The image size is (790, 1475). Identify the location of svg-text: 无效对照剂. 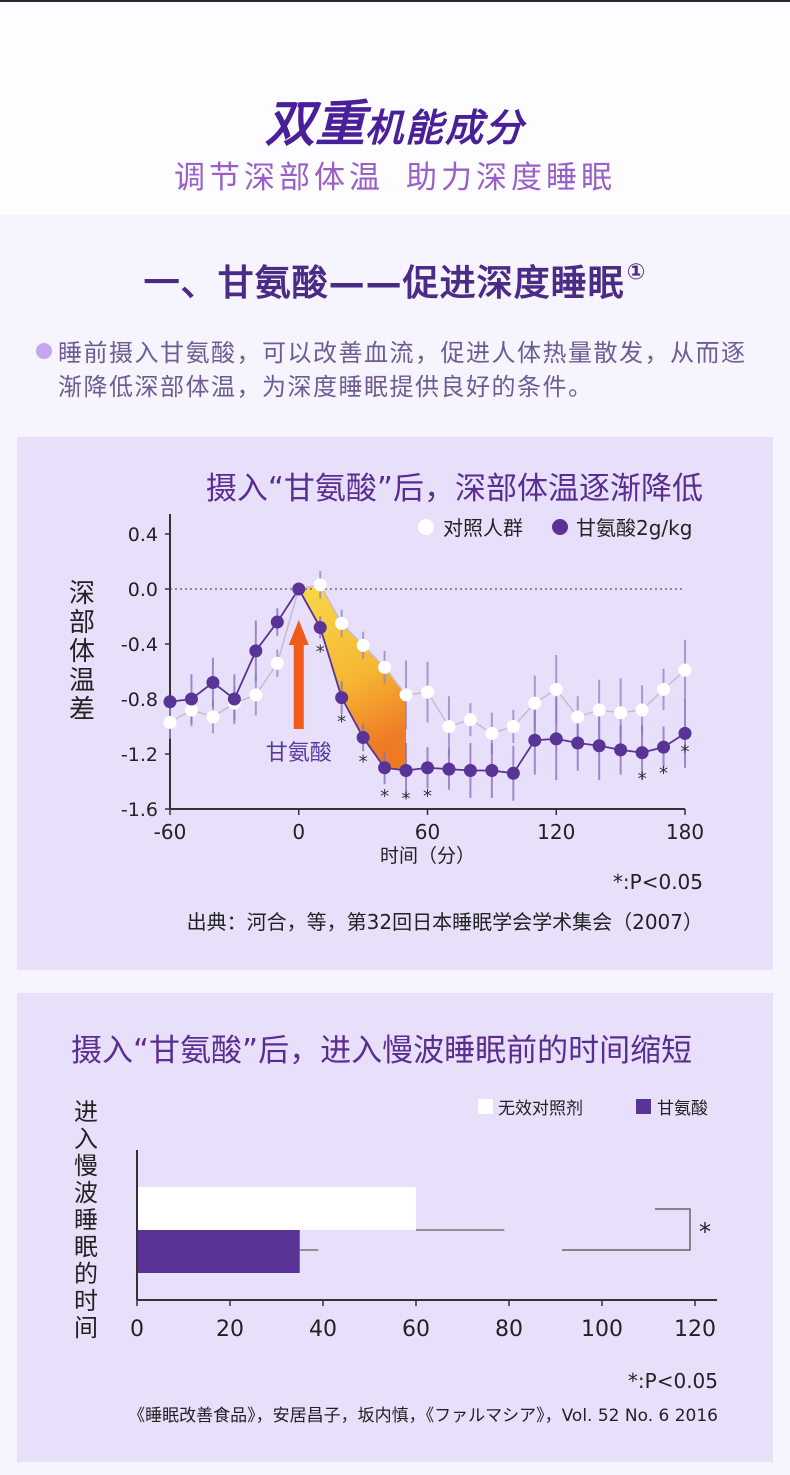
(540, 1109).